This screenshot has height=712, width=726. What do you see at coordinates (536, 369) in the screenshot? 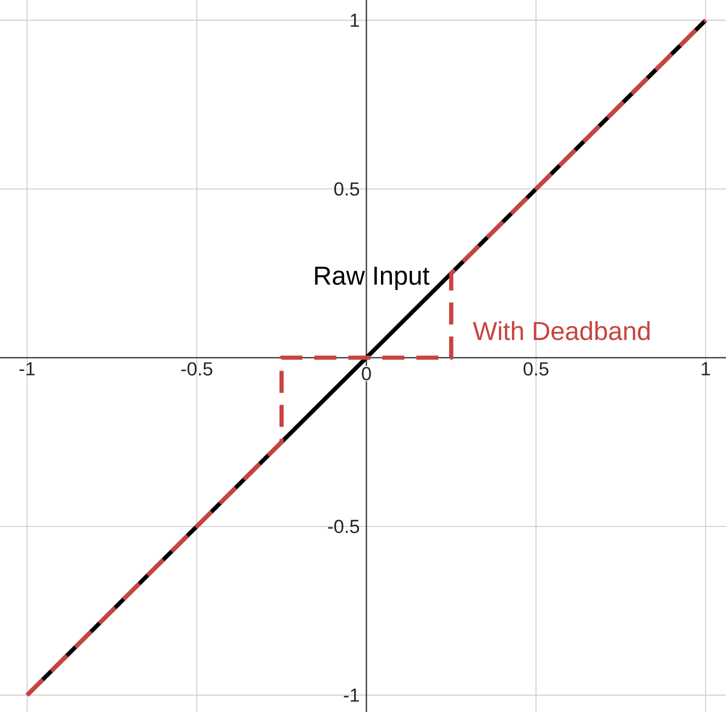
I see `x-tick-label: 0.5` at bounding box center [536, 369].